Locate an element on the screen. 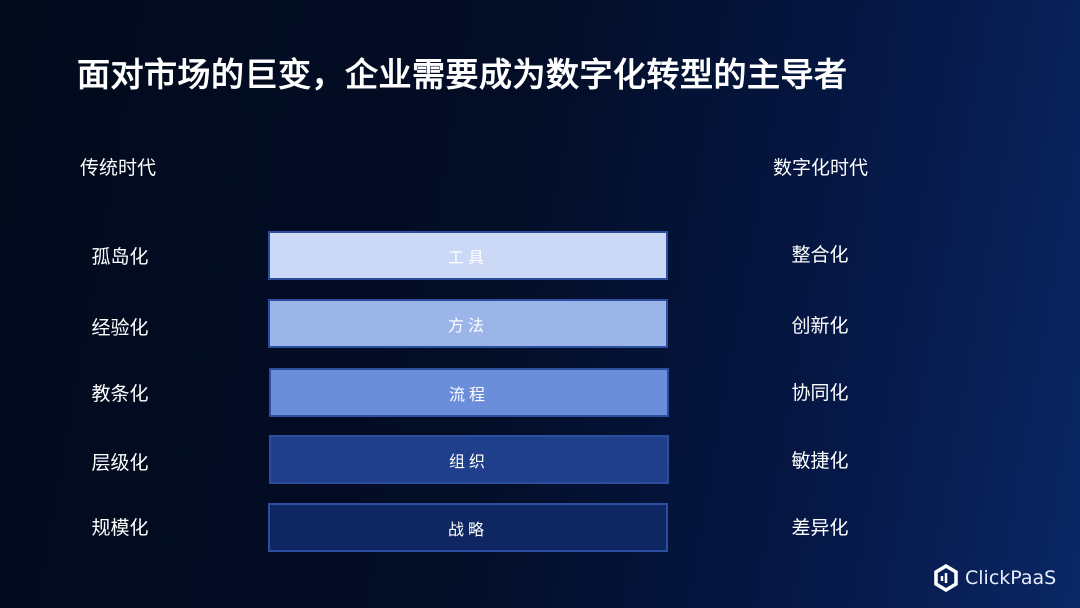 The height and width of the screenshot is (608, 1080). brand-name: ClickPaaS is located at coordinates (1011, 578).